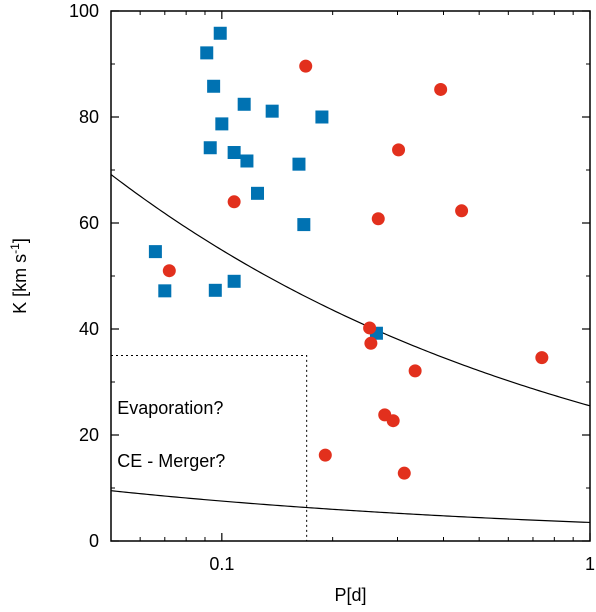 Image resolution: width=596 pixels, height=612 pixels. I want to click on y-tick-label: 60, so click(89, 223).